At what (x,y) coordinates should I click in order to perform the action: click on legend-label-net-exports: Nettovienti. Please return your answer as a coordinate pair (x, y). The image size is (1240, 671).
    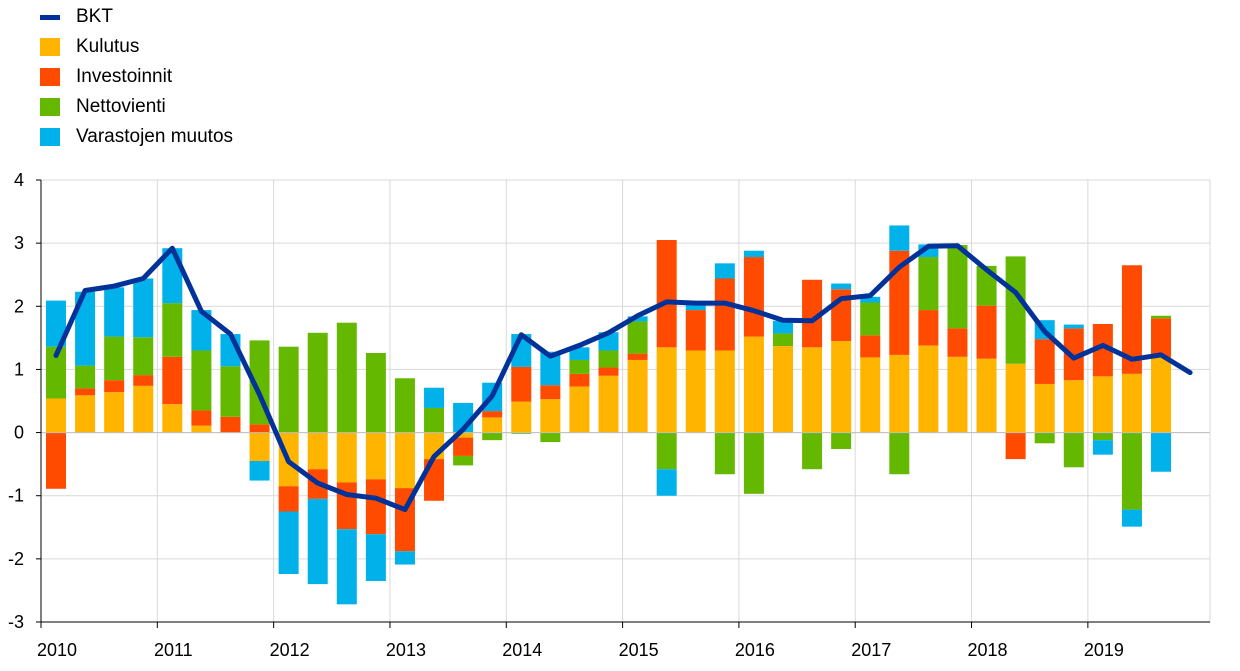
    Looking at the image, I should click on (121, 106).